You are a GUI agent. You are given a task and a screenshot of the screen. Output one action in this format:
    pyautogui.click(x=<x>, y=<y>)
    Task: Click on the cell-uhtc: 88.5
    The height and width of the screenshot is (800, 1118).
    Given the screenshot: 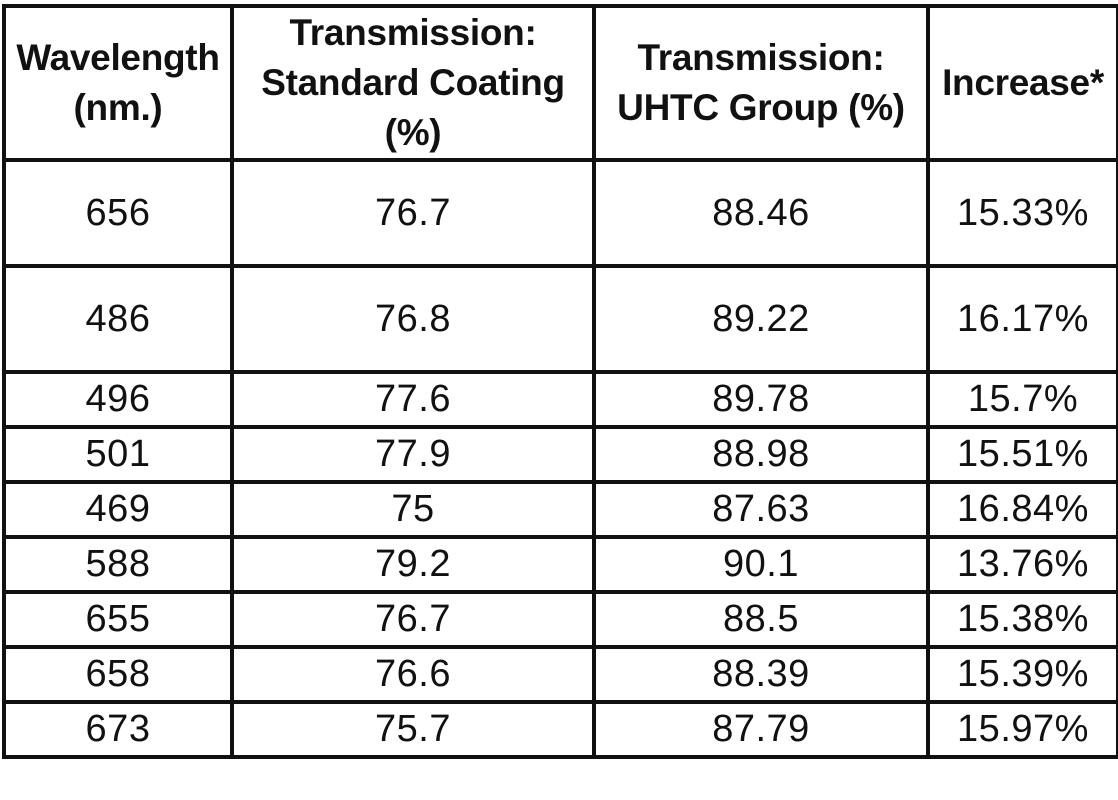 What is the action you would take?
    pyautogui.click(x=763, y=621)
    